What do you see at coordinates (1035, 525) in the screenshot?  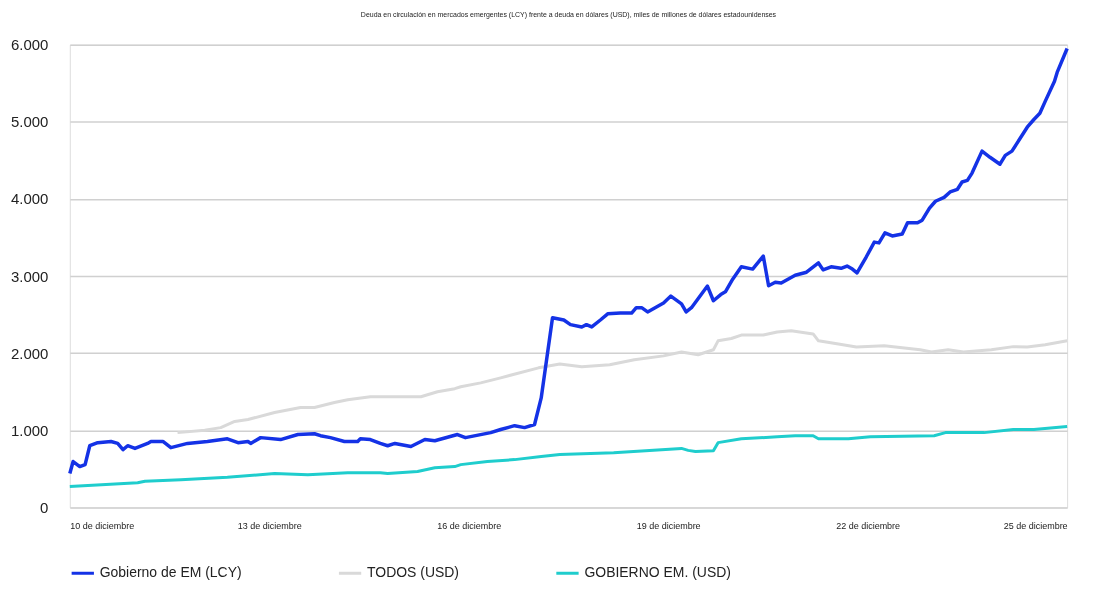 I see `x-tick-label: 25 de diciembre` at bounding box center [1035, 525].